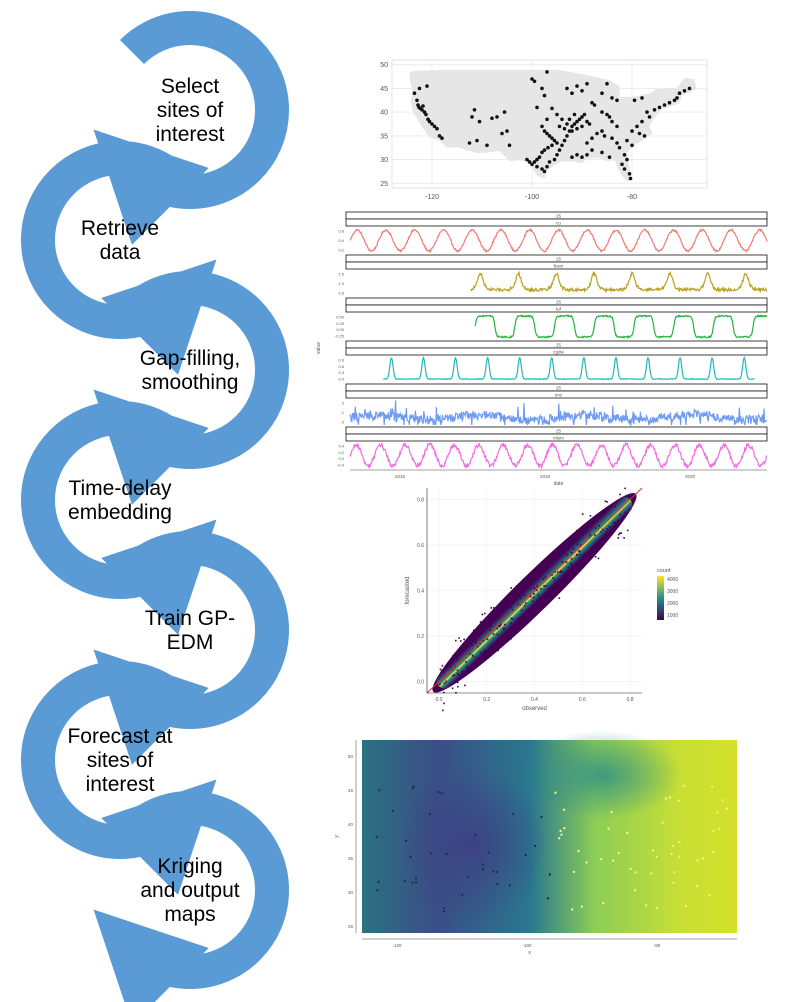  I want to click on y-tick-label: 0.6, so click(341, 231).